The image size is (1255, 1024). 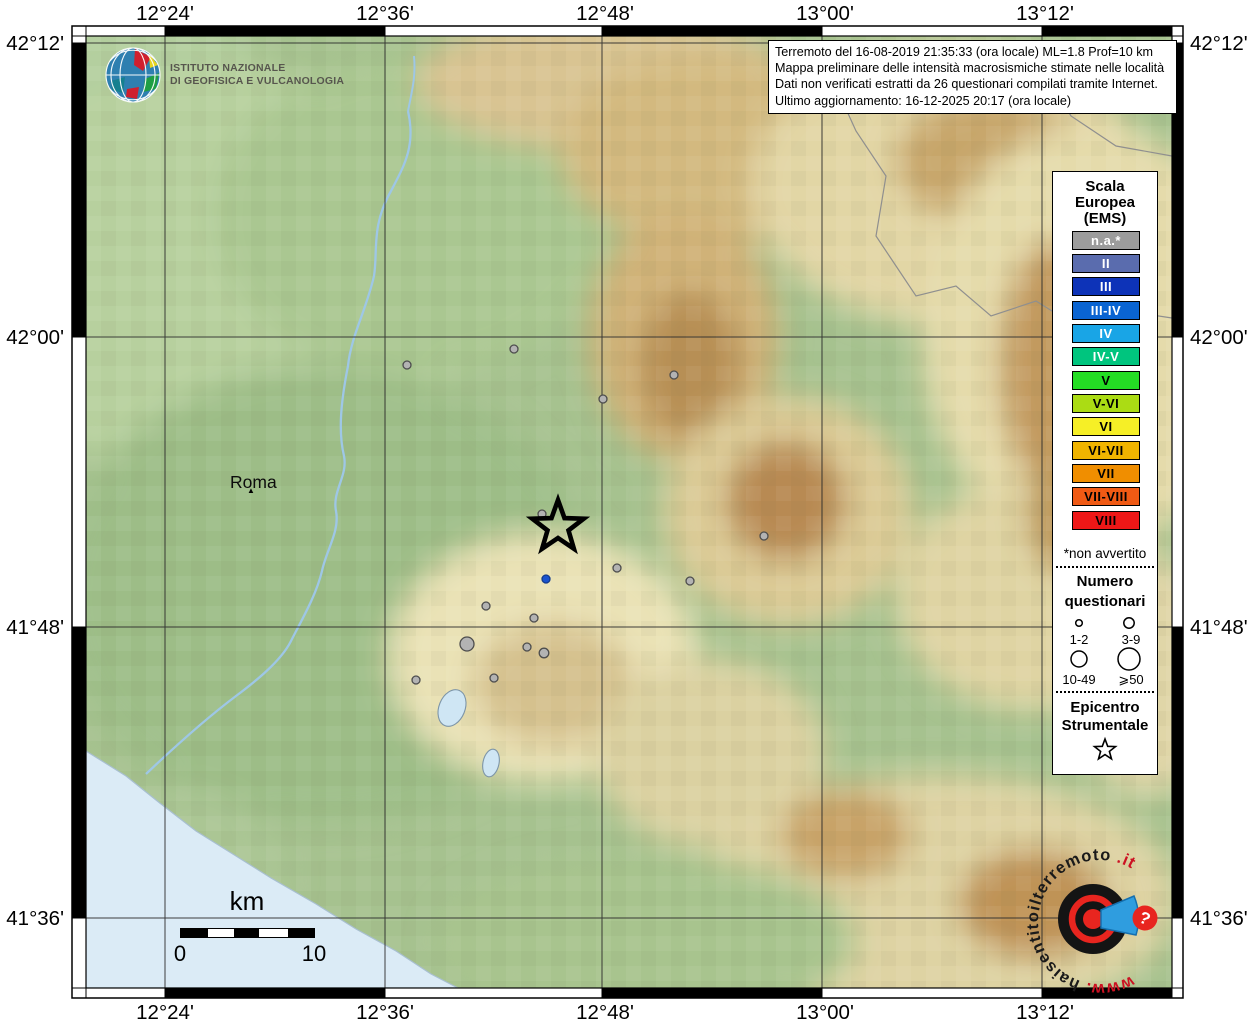 I want to click on ingv-line1: ISTITUTO NAZIONALE, so click(x=228, y=68).